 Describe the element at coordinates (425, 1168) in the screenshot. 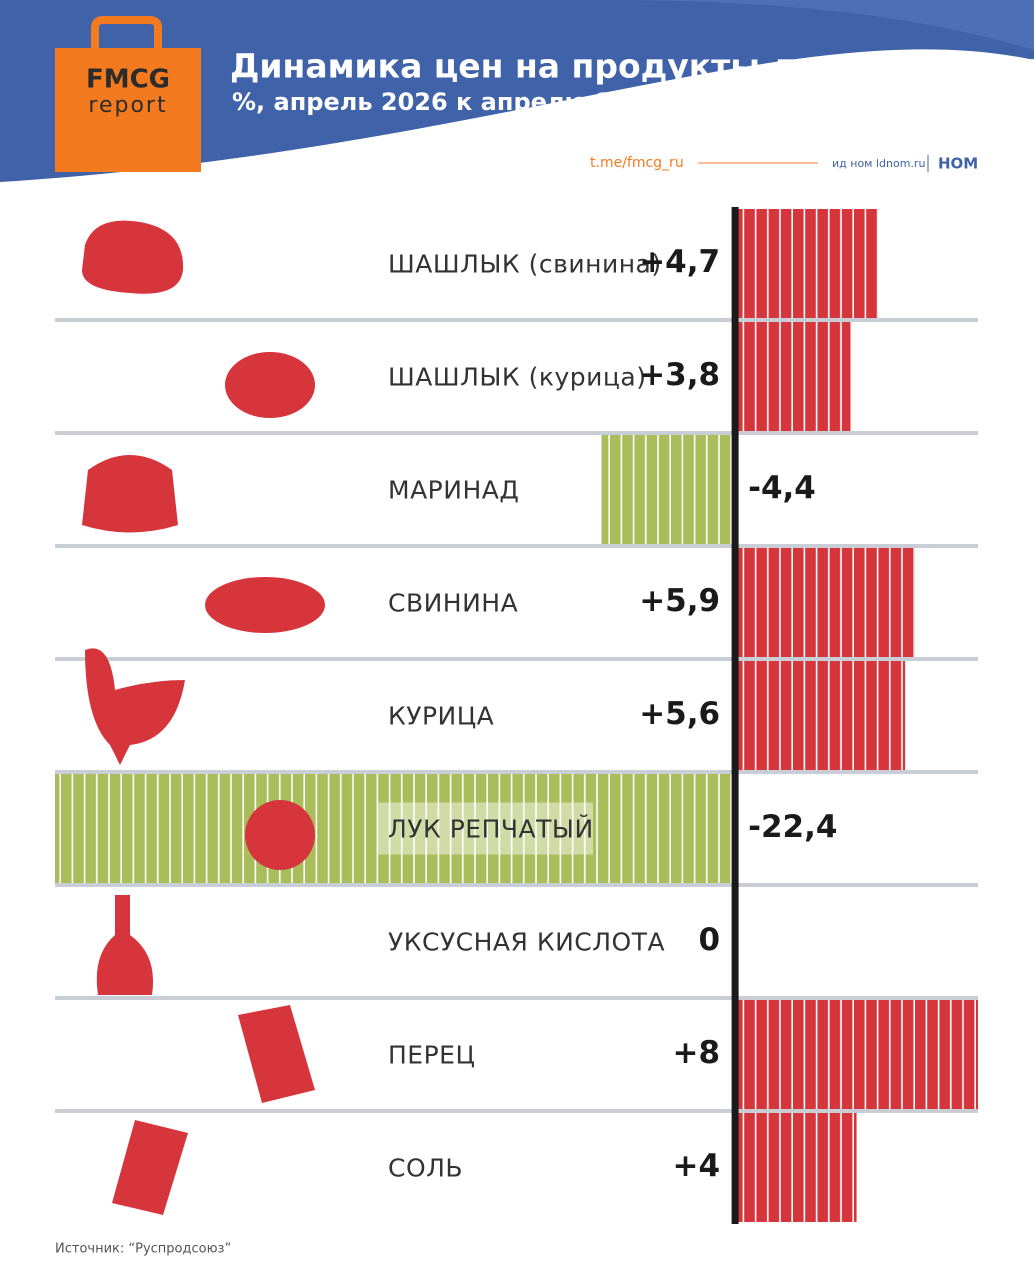

I see `category-label: СОЛЬ` at that location.